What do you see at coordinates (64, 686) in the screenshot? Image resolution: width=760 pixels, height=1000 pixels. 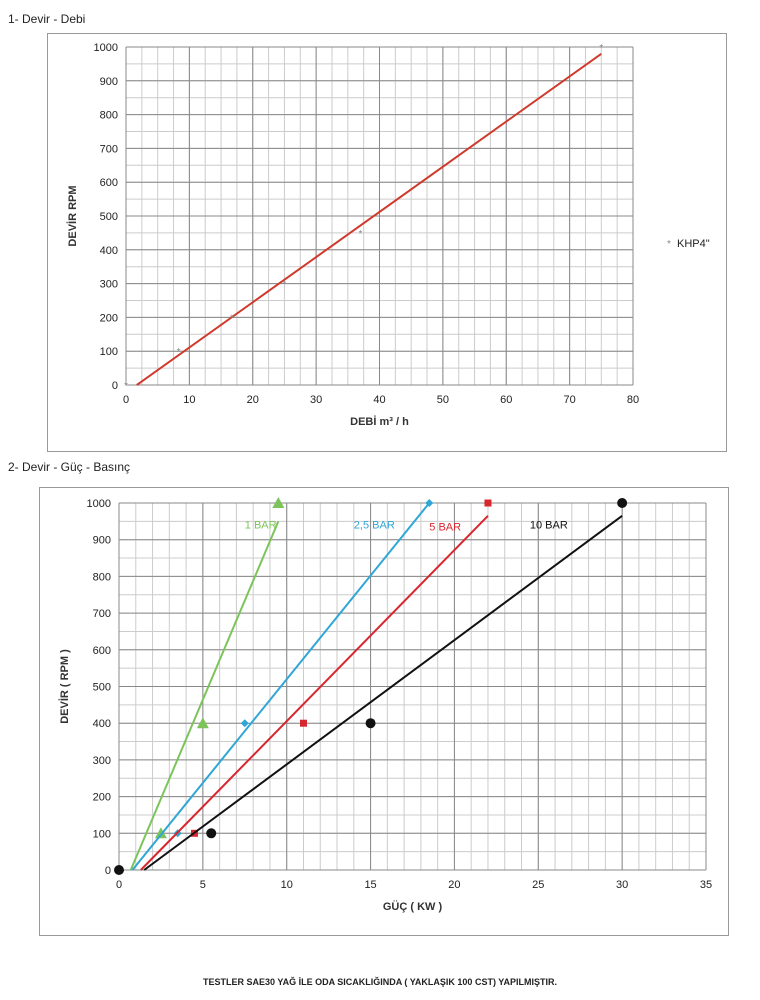 I see `y-axis-label: DEVİR ( RPM )` at bounding box center [64, 686].